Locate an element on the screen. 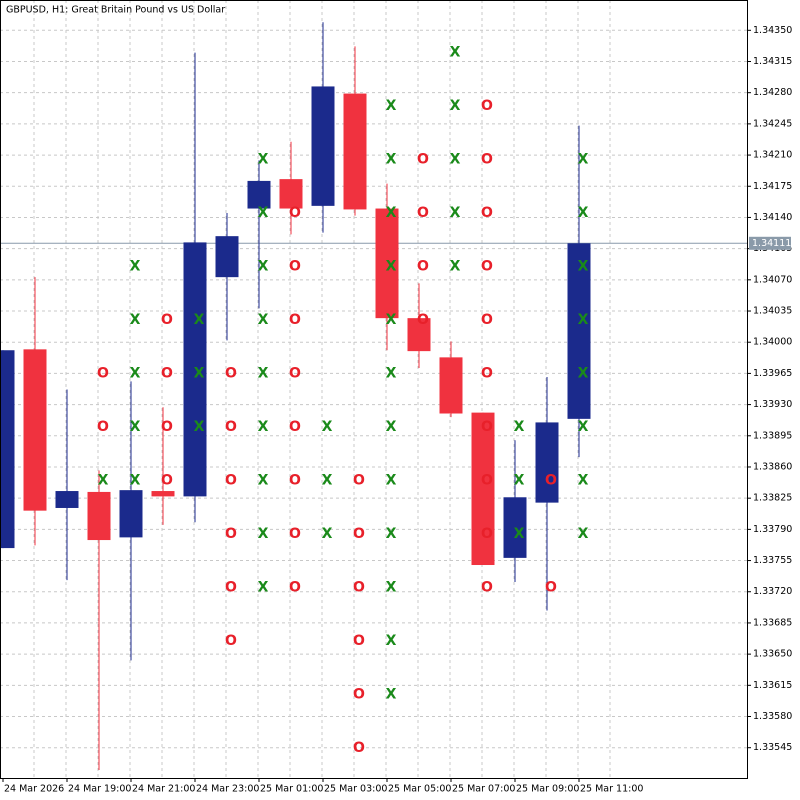 The height and width of the screenshot is (800, 800). y-tick-label: 1.34245 is located at coordinates (772, 123).